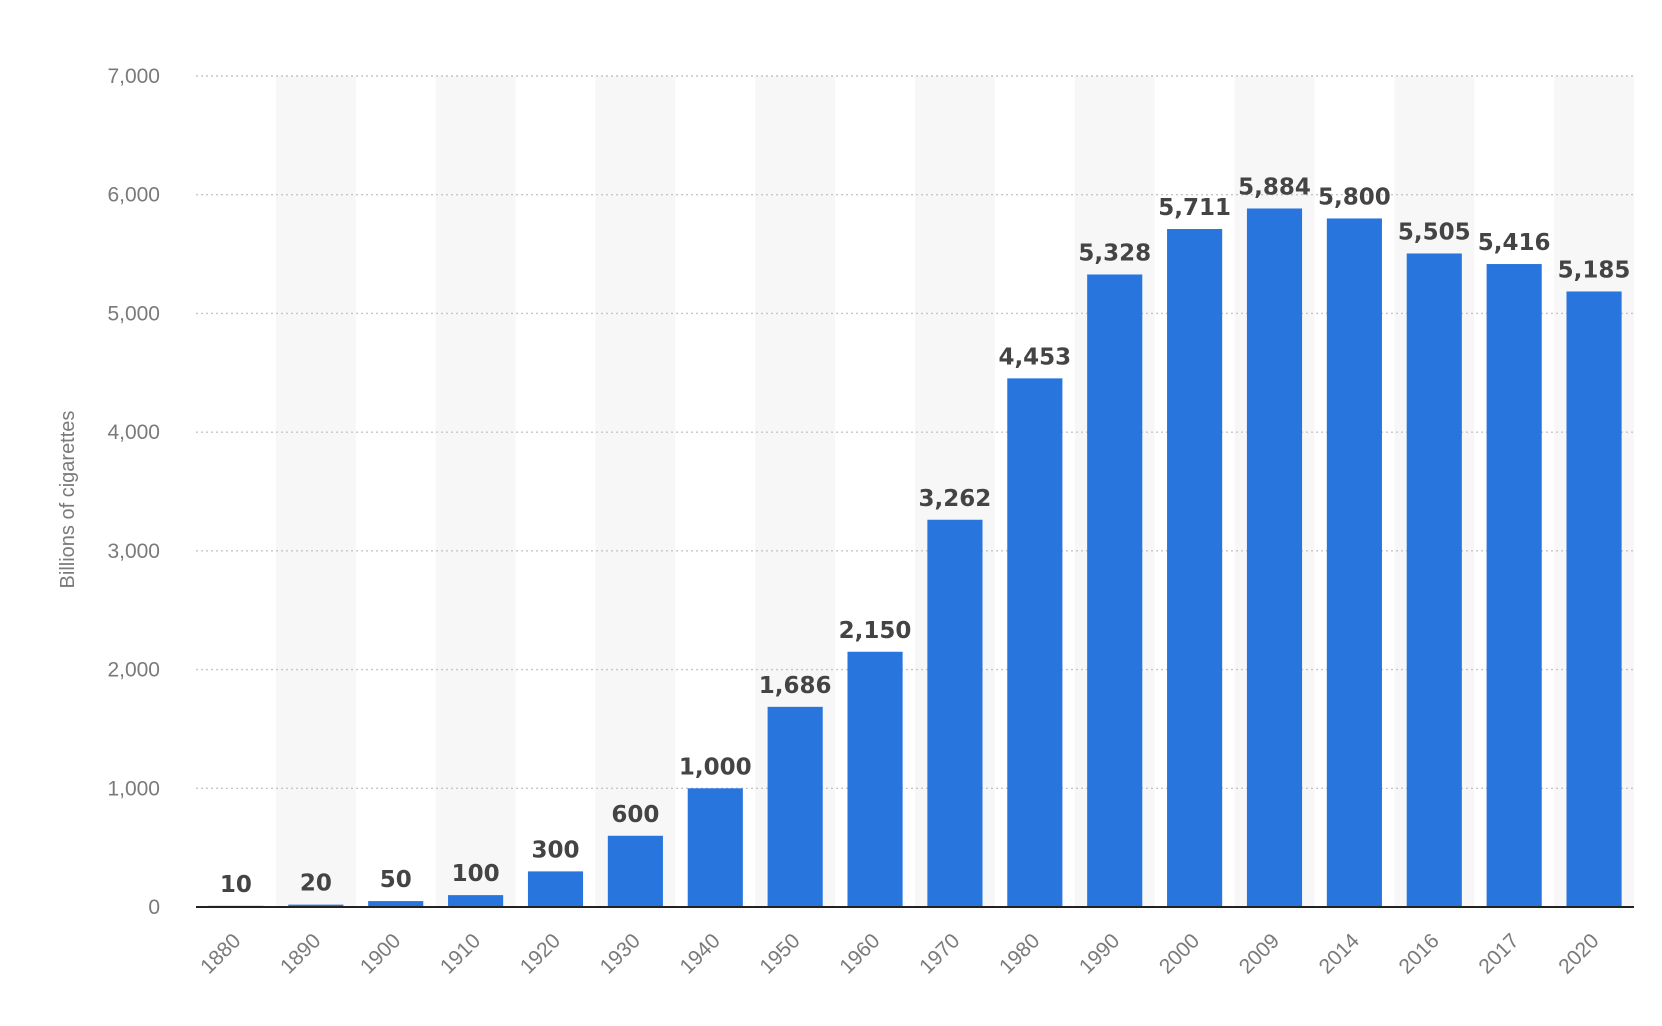 The image size is (1662, 1026). Describe the element at coordinates (955, 499) in the screenshot. I see `data-label-1970: 3,262` at that location.